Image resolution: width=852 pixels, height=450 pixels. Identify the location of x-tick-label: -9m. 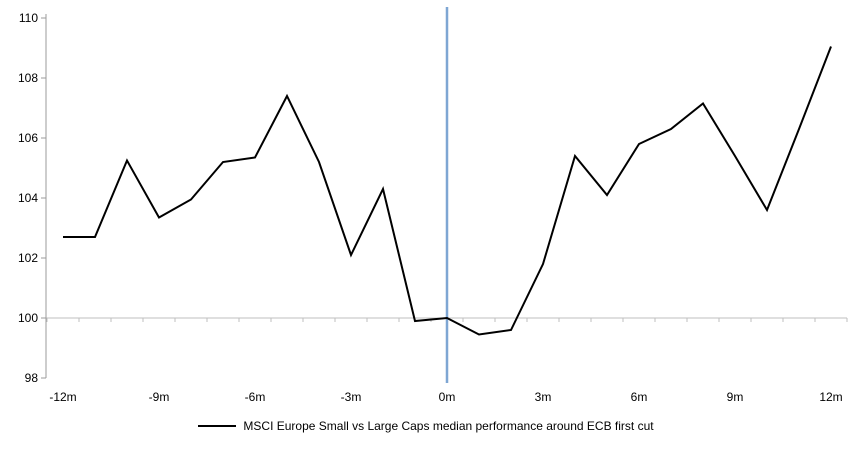
(159, 397).